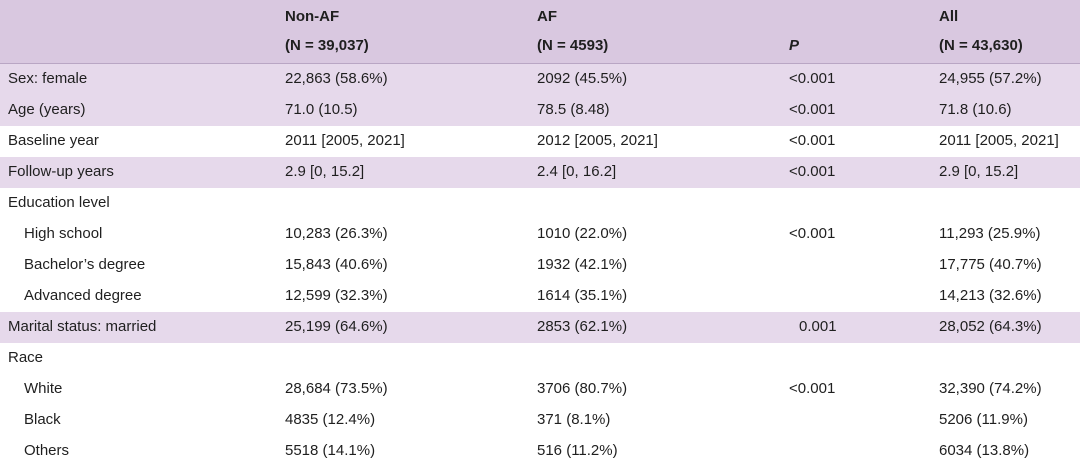  I want to click on cell-af: 516 (11.2%), so click(577, 450).